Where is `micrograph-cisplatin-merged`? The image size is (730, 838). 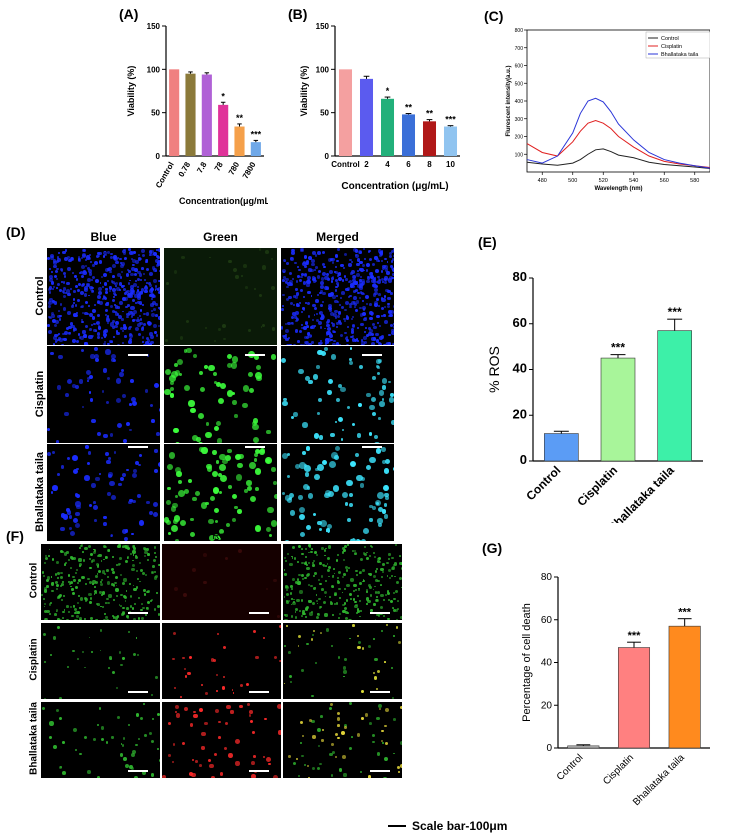
micrograph-cisplatin-merged is located at coordinates (342, 661).